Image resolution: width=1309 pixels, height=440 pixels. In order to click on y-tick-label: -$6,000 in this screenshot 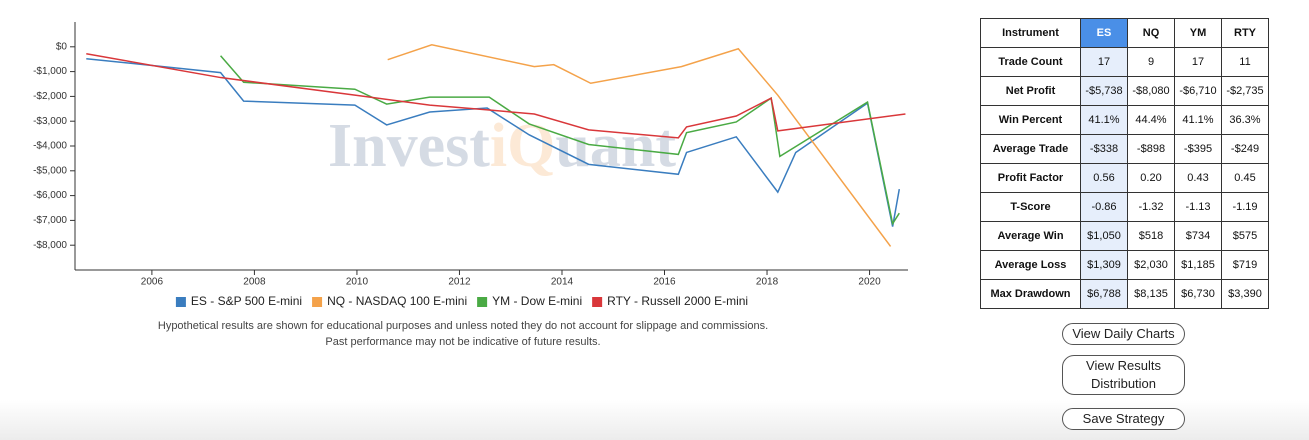, I will do `click(50, 195)`.